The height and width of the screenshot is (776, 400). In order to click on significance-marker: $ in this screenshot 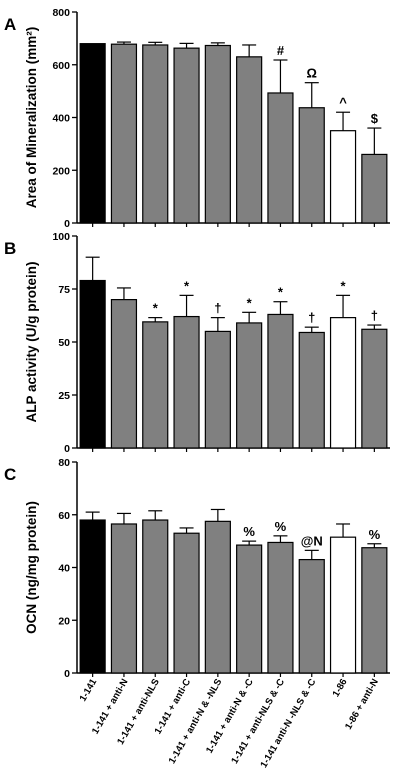, I will do `click(375, 118)`.